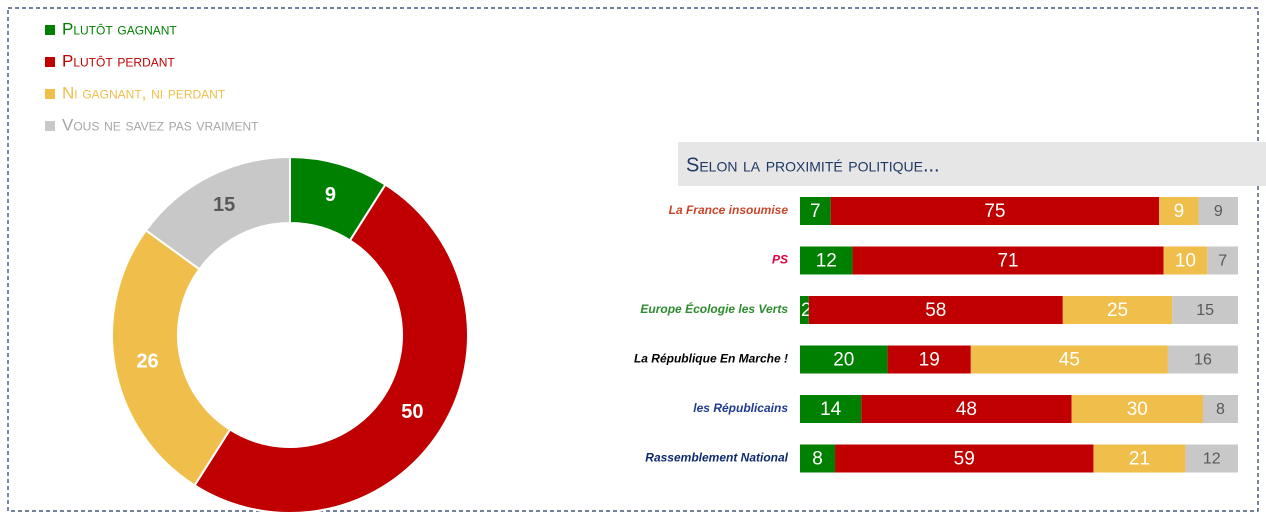 The width and height of the screenshot is (1266, 514). I want to click on data-label: 21, so click(1139, 459).